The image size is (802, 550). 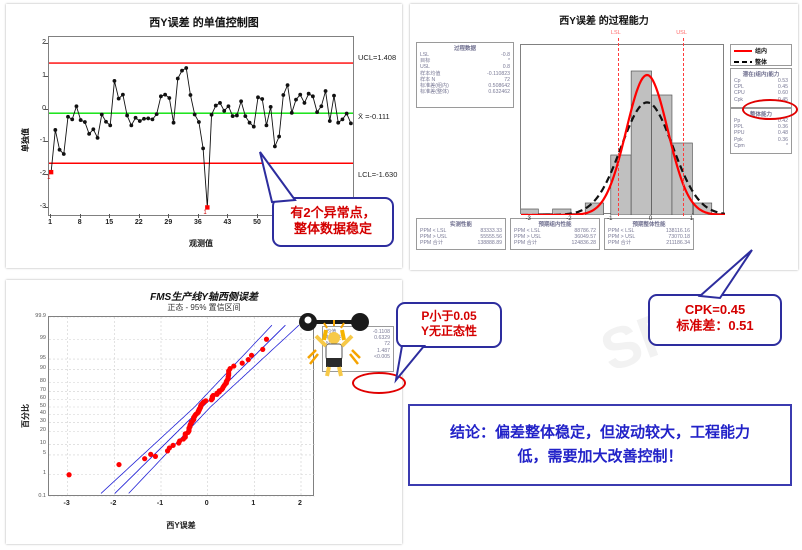 I want to click on x-tick: 1, so click(x=50, y=222).